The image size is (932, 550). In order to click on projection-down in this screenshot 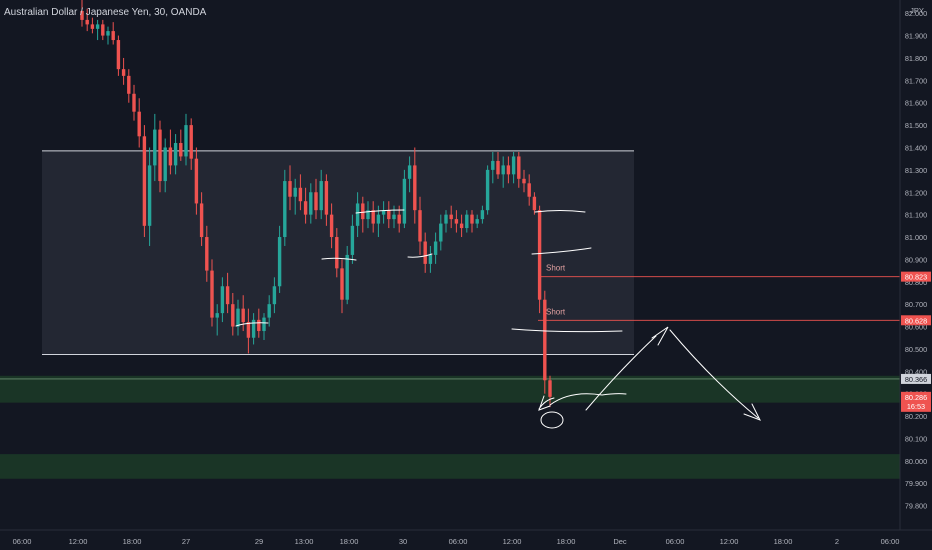, I will do `click(714, 374)`.